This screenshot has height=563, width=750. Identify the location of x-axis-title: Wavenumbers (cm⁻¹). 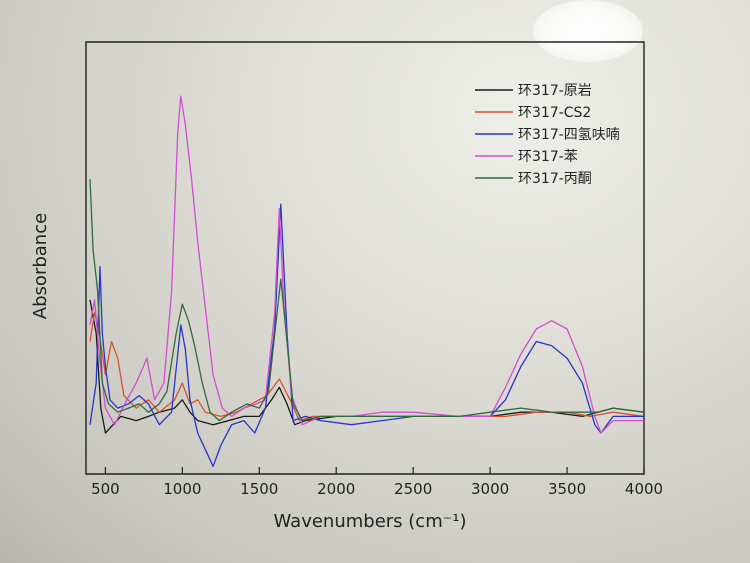
(370, 521).